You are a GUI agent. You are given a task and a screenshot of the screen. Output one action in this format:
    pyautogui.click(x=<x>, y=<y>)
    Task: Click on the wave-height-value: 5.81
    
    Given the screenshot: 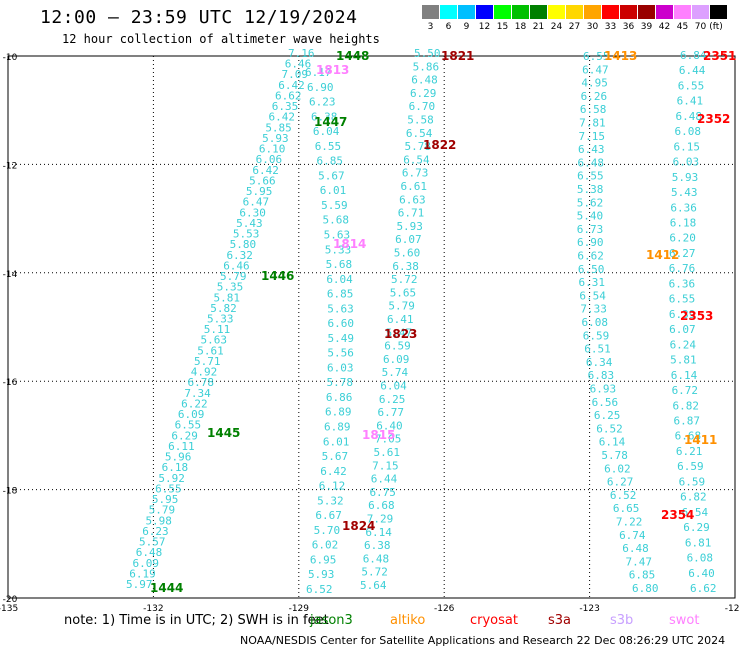 What is the action you would take?
    pyautogui.click(x=226, y=297)
    